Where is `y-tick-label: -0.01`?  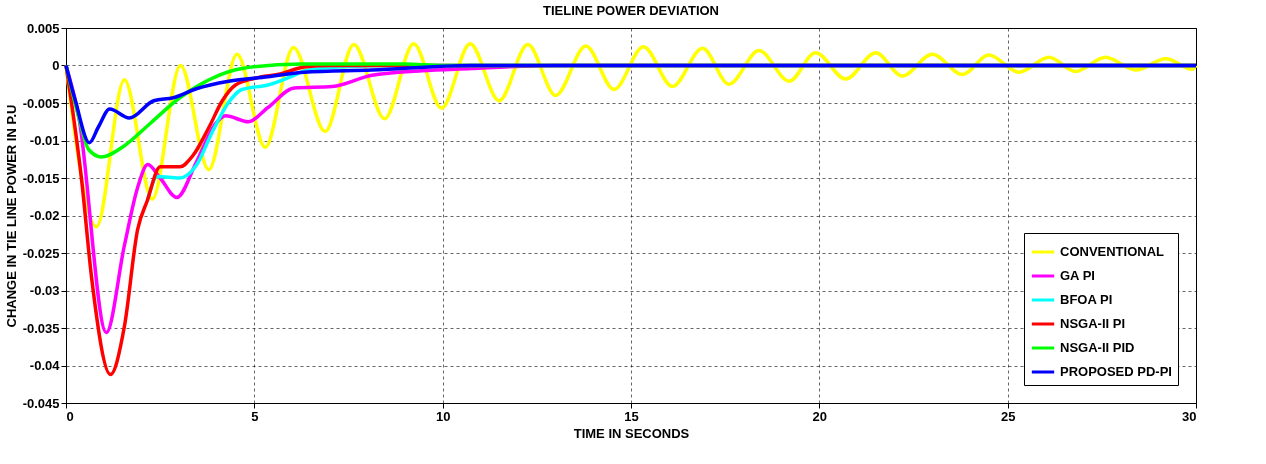 y-tick-label: -0.01 is located at coordinates (44, 140).